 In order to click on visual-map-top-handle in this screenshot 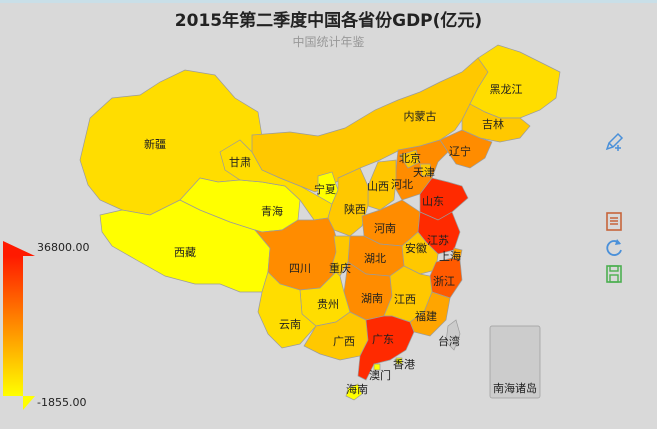, I will do `click(19, 248)`.